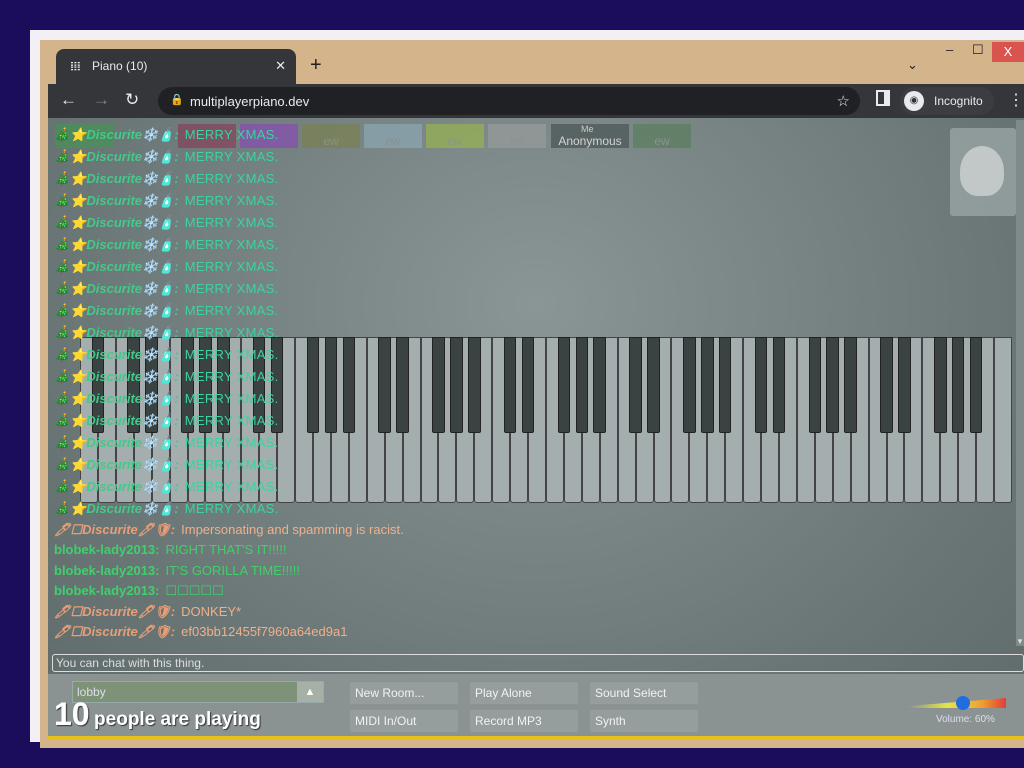 The width and height of the screenshot is (1024, 768). Describe the element at coordinates (950, 49) in the screenshot. I see `minimize-button: –` at that location.